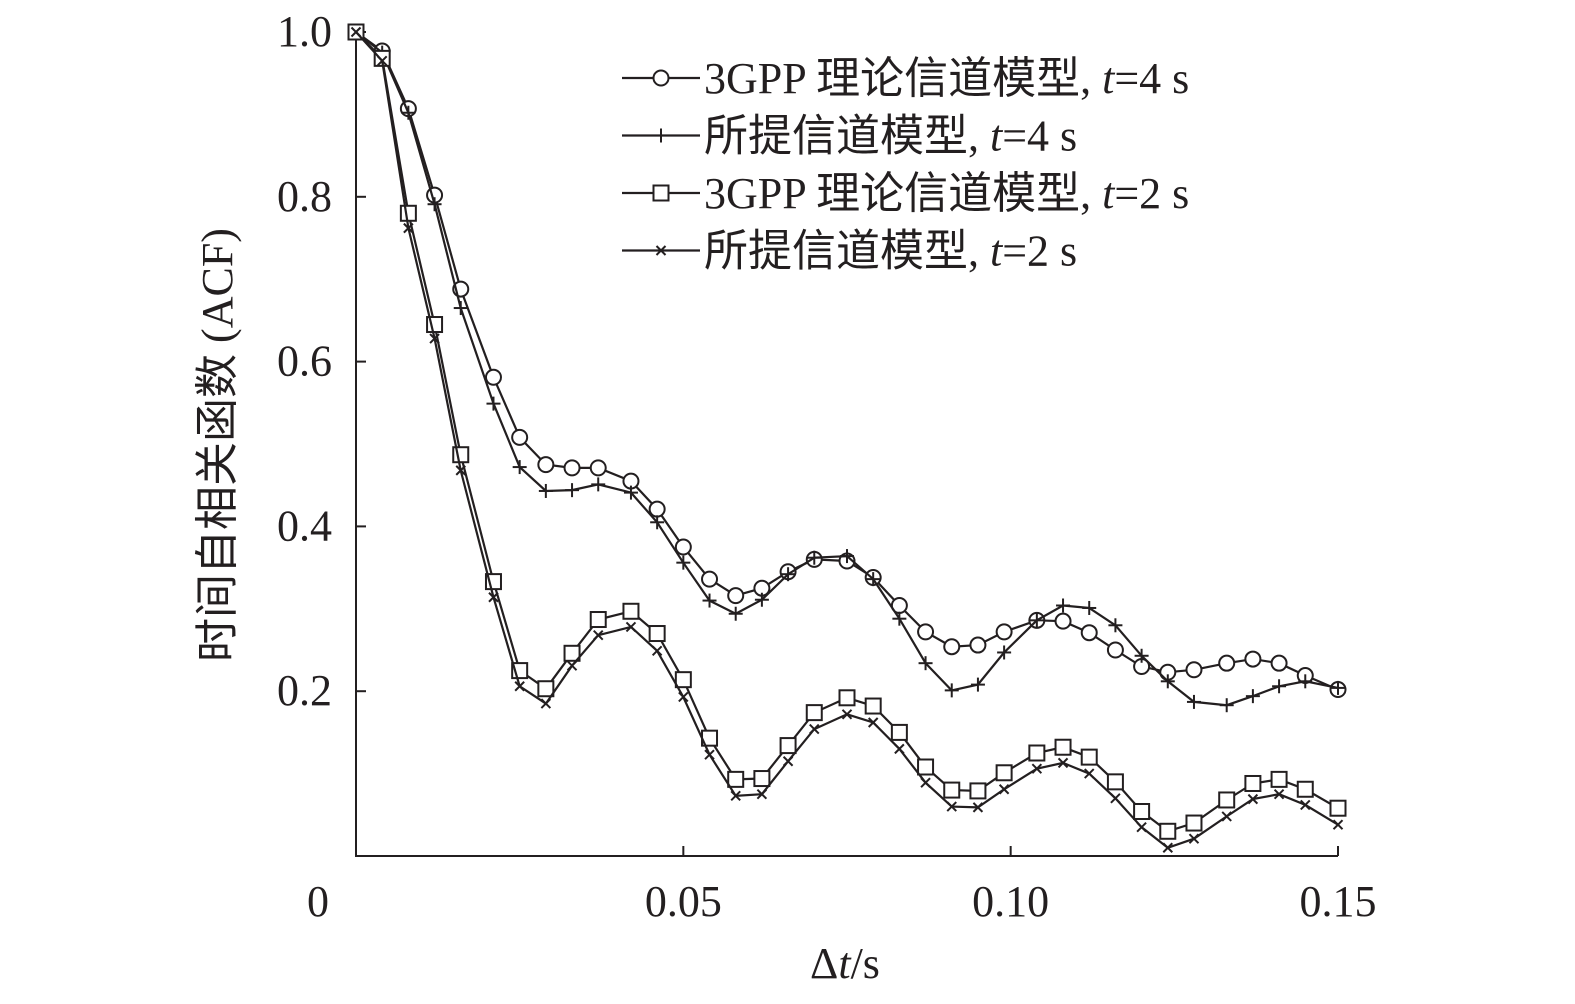 The image size is (1575, 1004). I want to click on legend-label: 所提信道模型, t=4 s, so click(890, 136).